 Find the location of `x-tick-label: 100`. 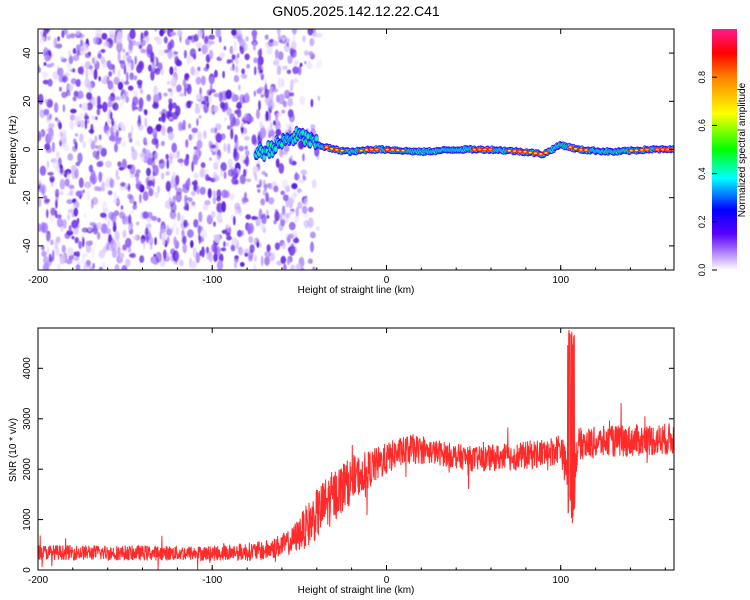

x-tick-label: 100 is located at coordinates (560, 280).